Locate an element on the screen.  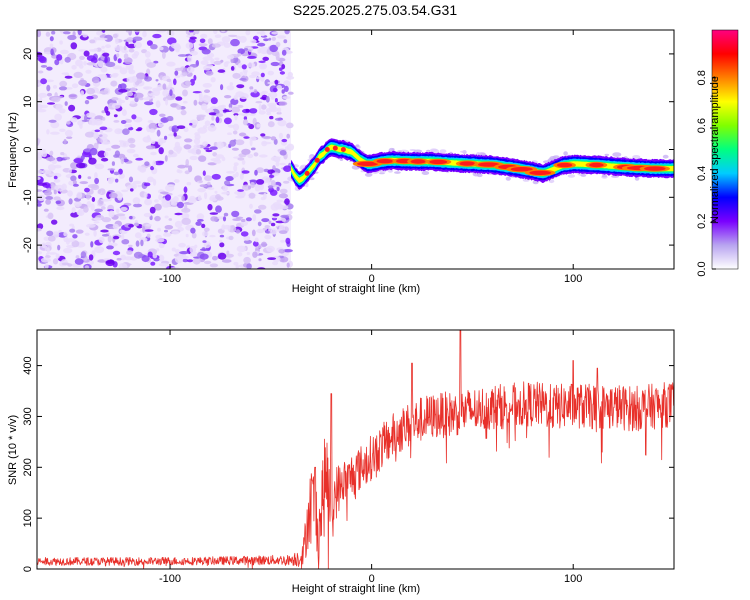
snr-y-tick-label: 200 is located at coordinates (28, 467).